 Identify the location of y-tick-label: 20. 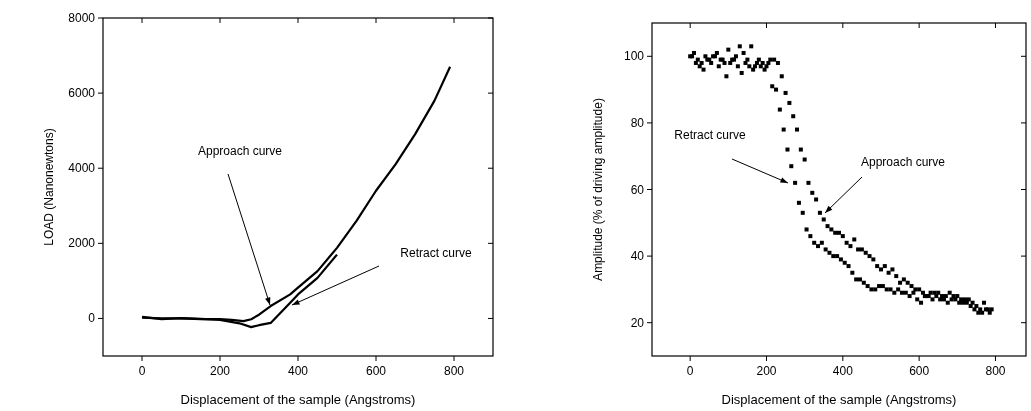
(637, 322).